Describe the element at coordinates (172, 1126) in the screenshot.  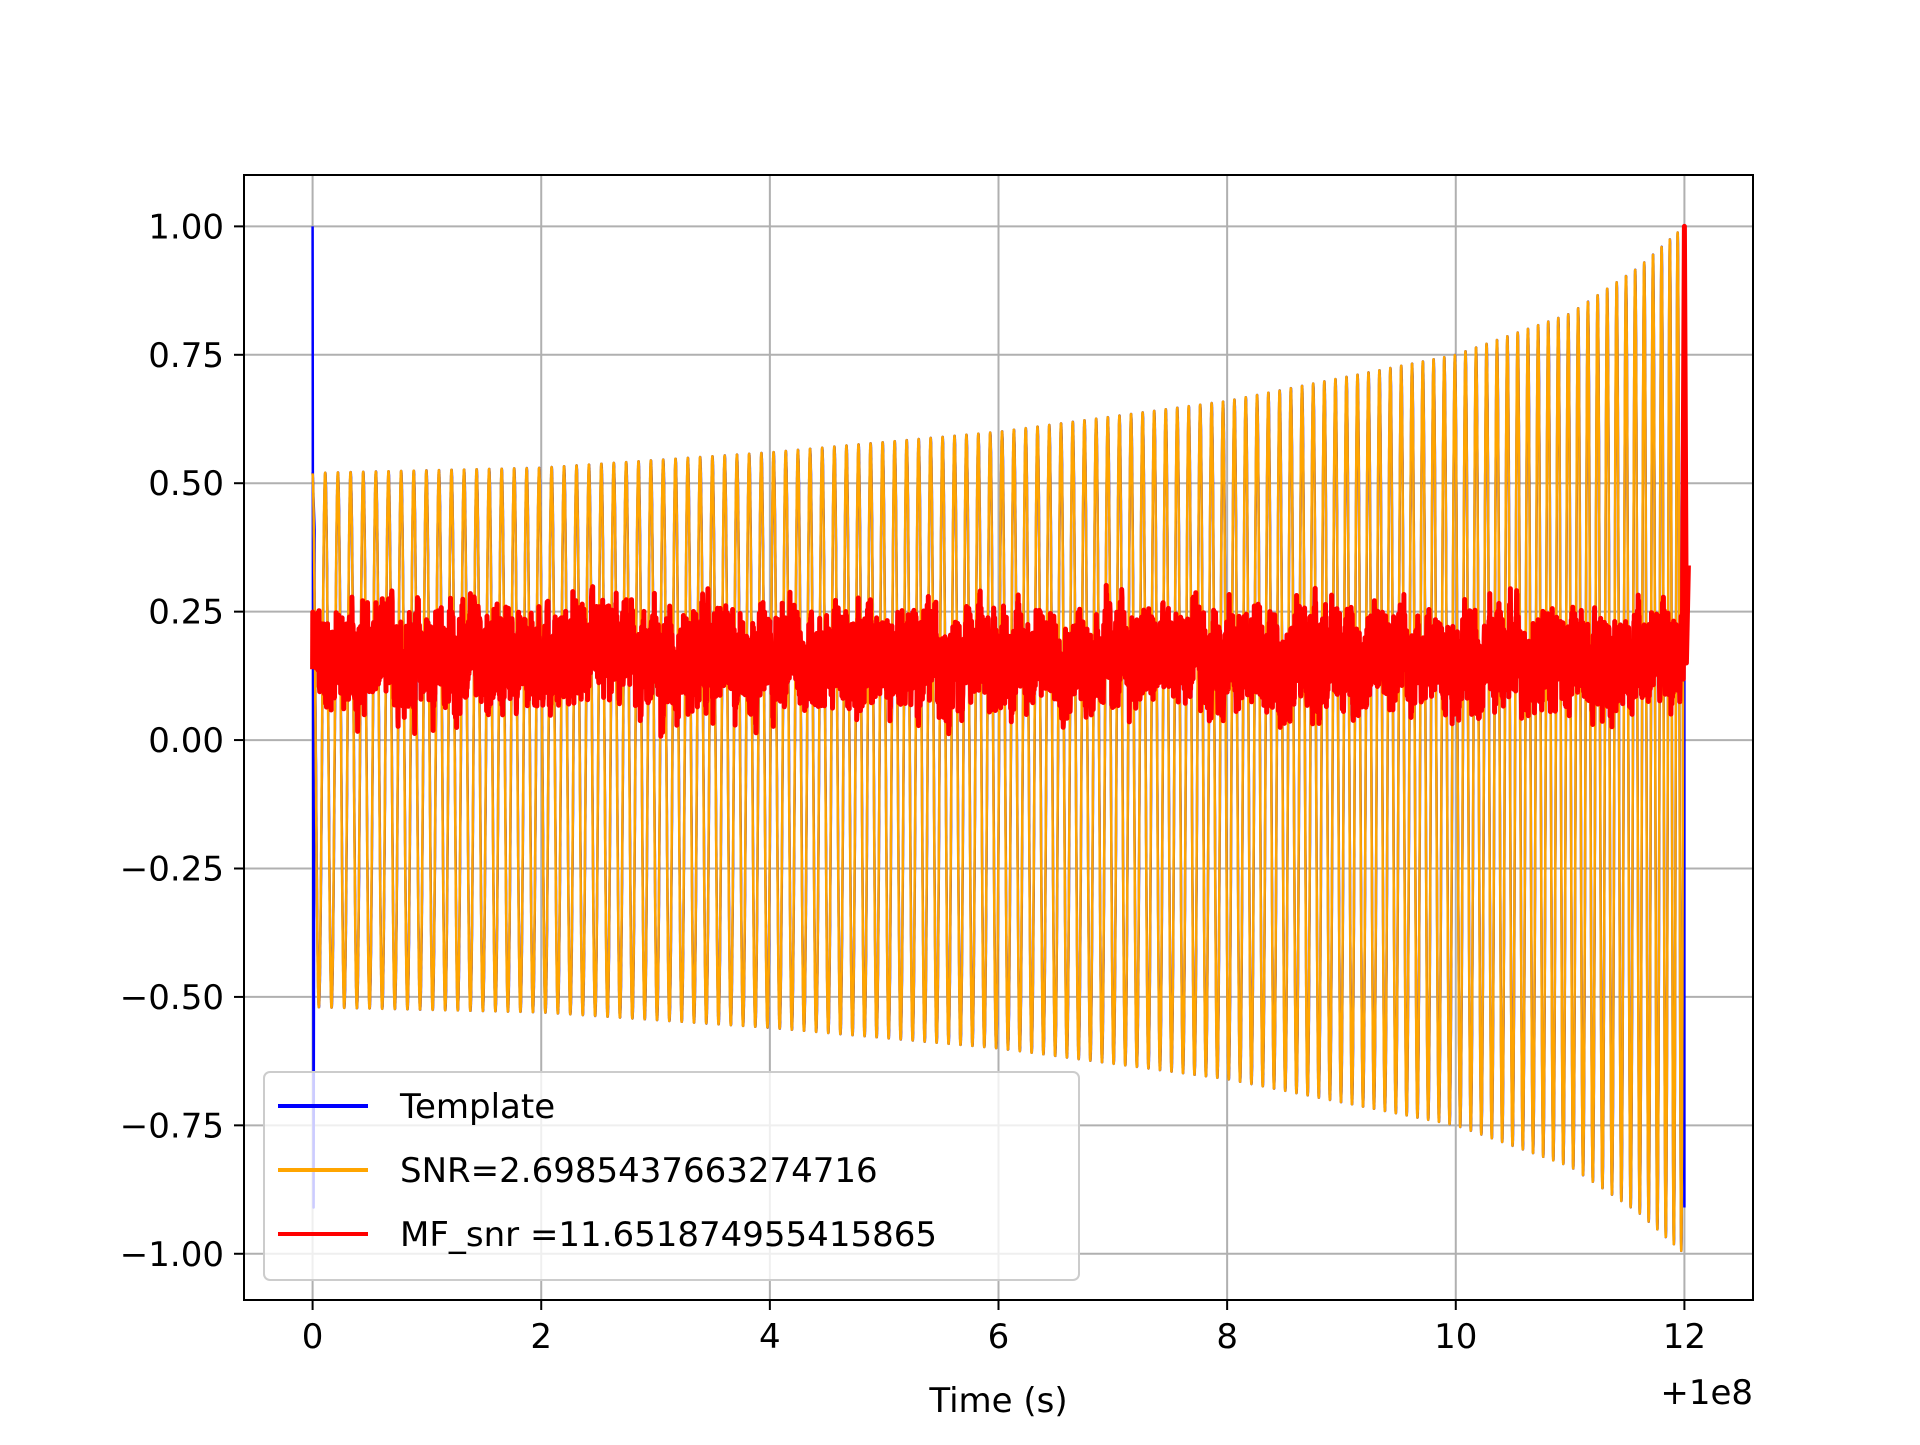
I see `y-tick-label: −0.75` at that location.